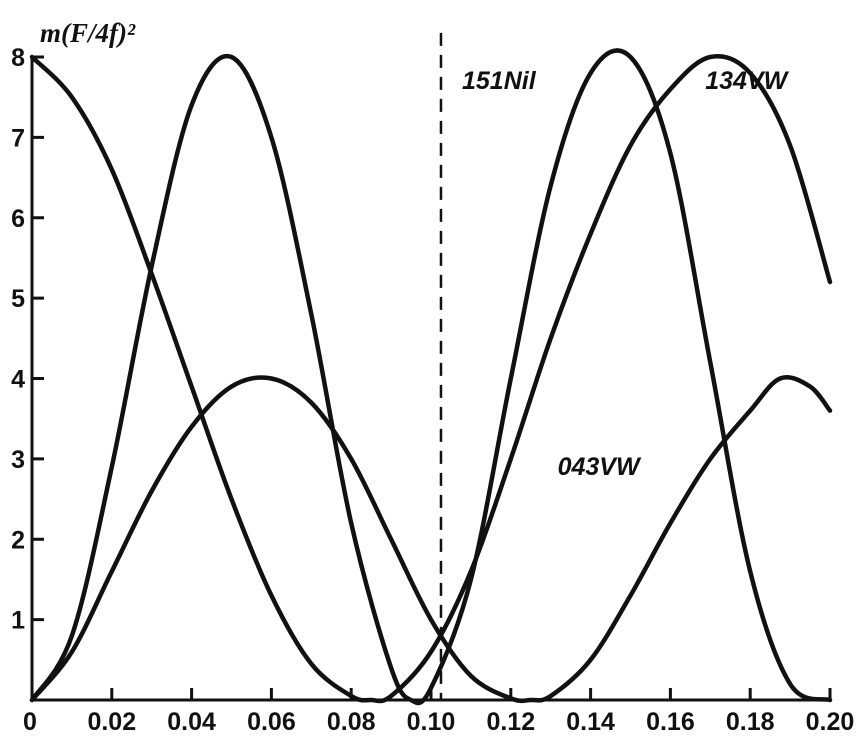  I want to click on y-tick-label: 2, so click(18, 540).